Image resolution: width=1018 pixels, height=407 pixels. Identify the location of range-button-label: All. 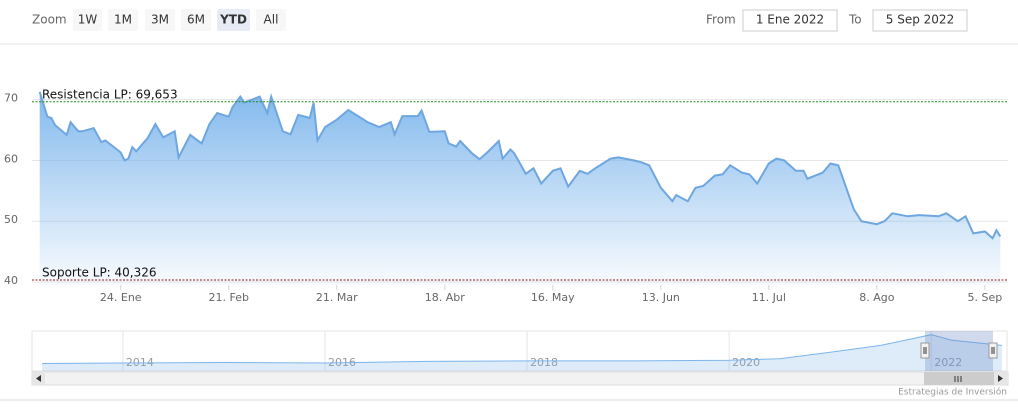
(271, 20).